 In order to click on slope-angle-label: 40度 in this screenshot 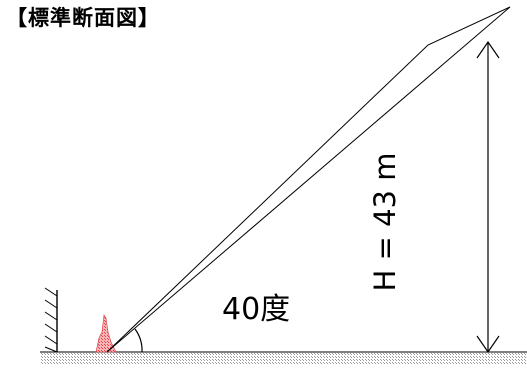, I will do `click(256, 309)`.